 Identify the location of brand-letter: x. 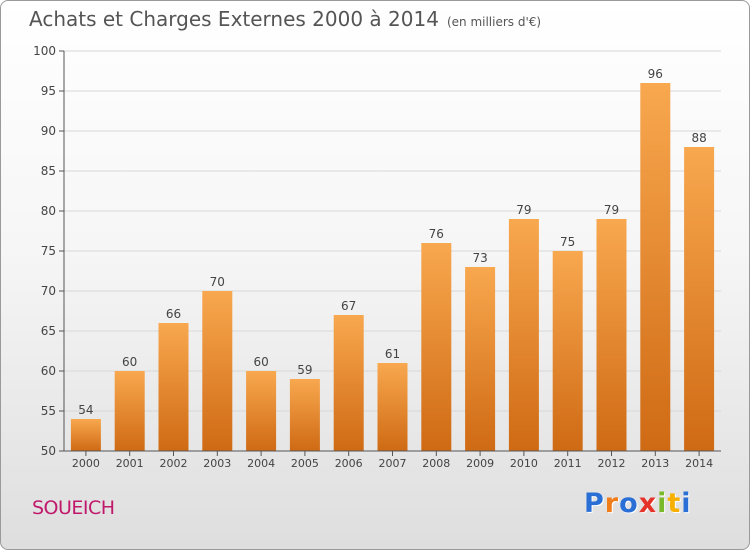
(648, 503).